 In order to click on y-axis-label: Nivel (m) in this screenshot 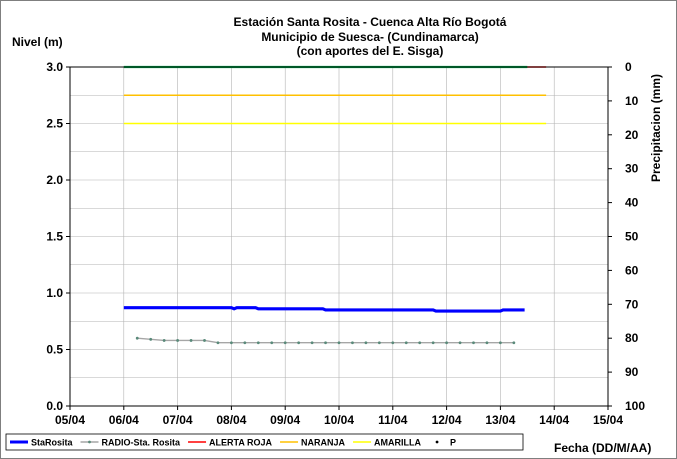, I will do `click(37, 42)`.